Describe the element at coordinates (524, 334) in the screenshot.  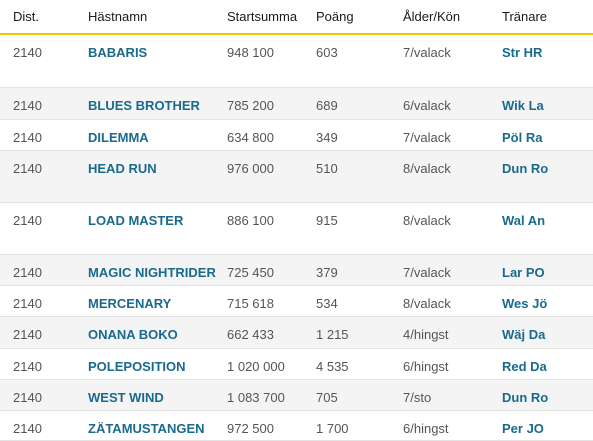
I see `trainer-link: Wäj Da` at that location.